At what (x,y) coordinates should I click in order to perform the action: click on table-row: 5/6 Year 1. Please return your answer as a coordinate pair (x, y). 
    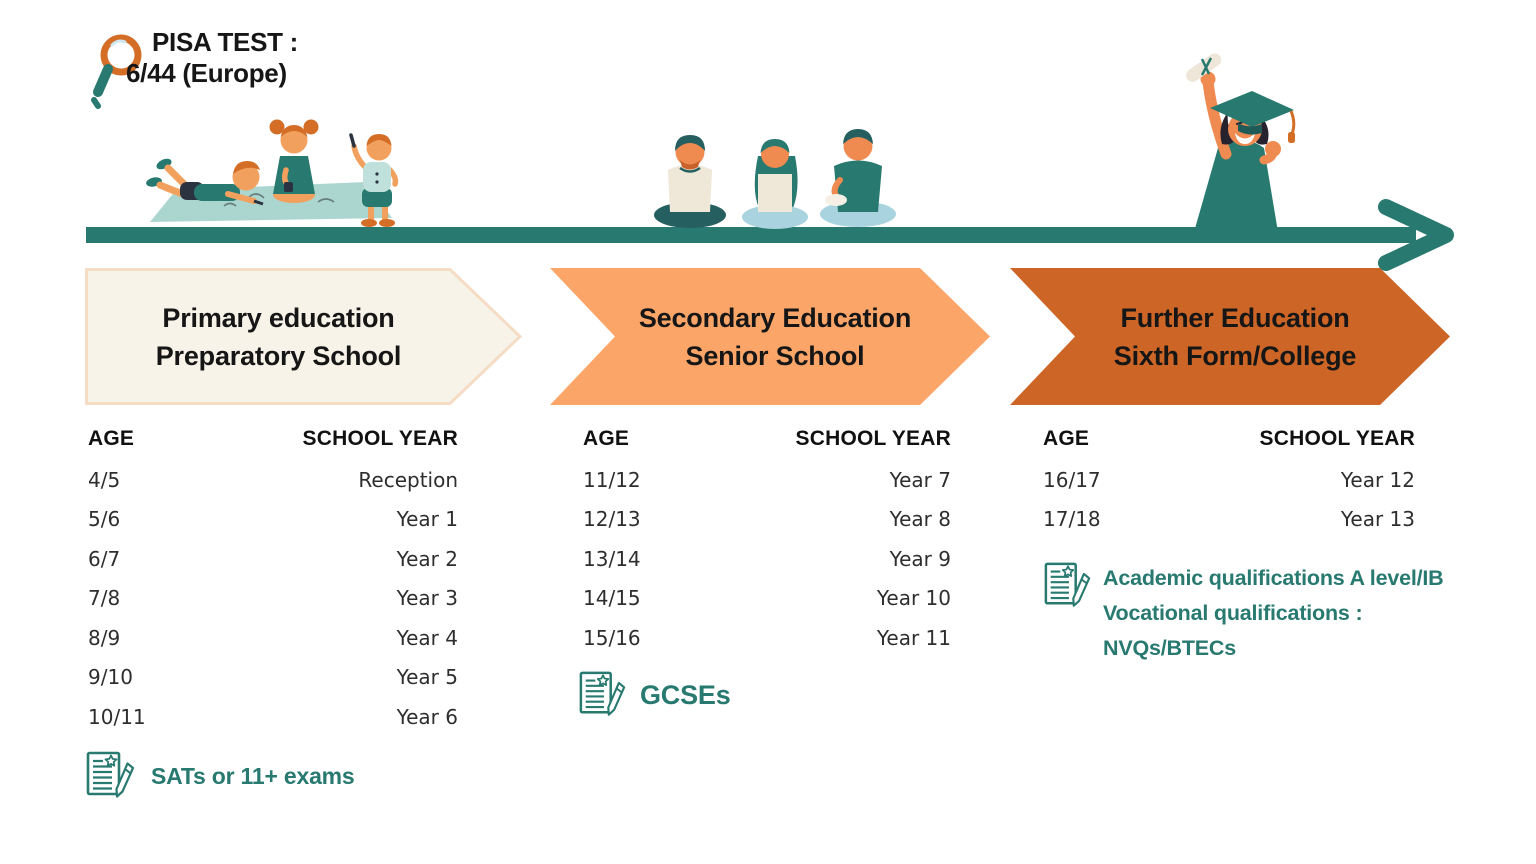
    Looking at the image, I should click on (273, 520).